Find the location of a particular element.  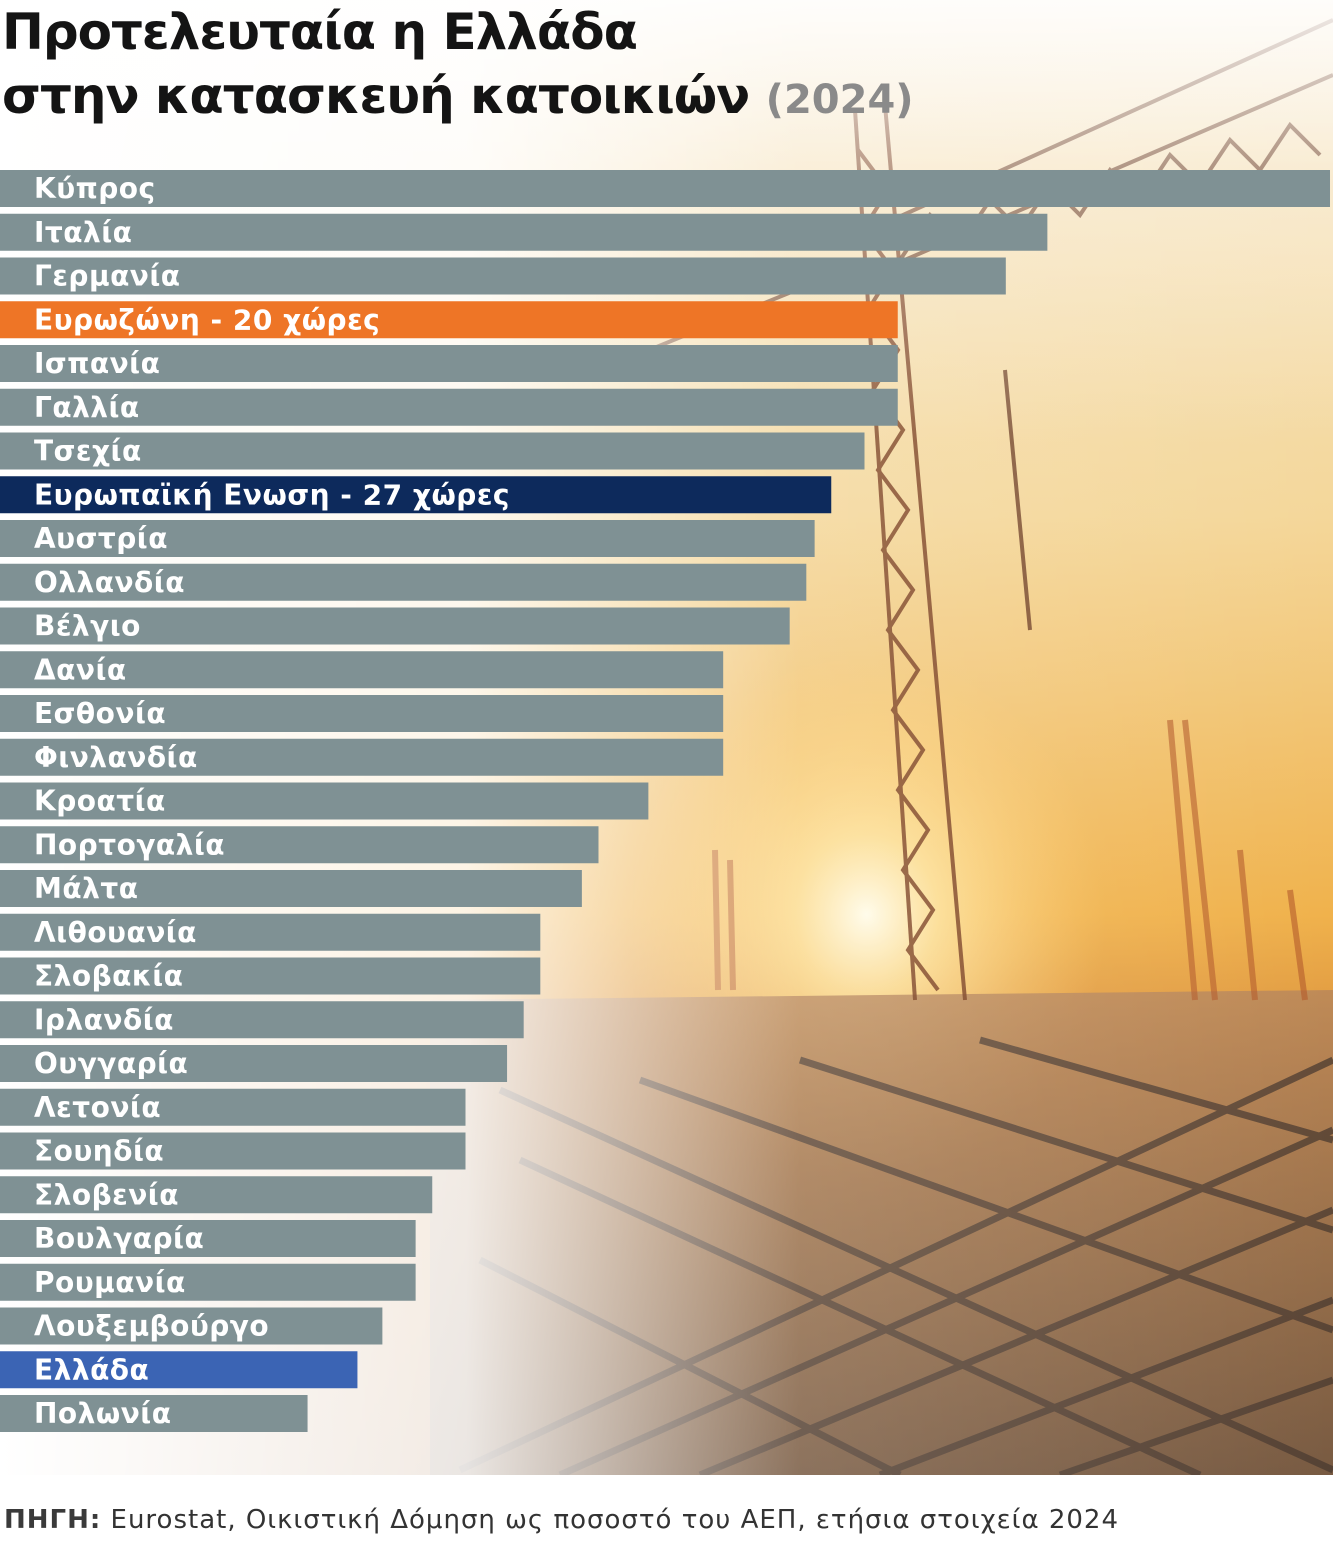

bar-label: Λετονία is located at coordinates (97, 1107).